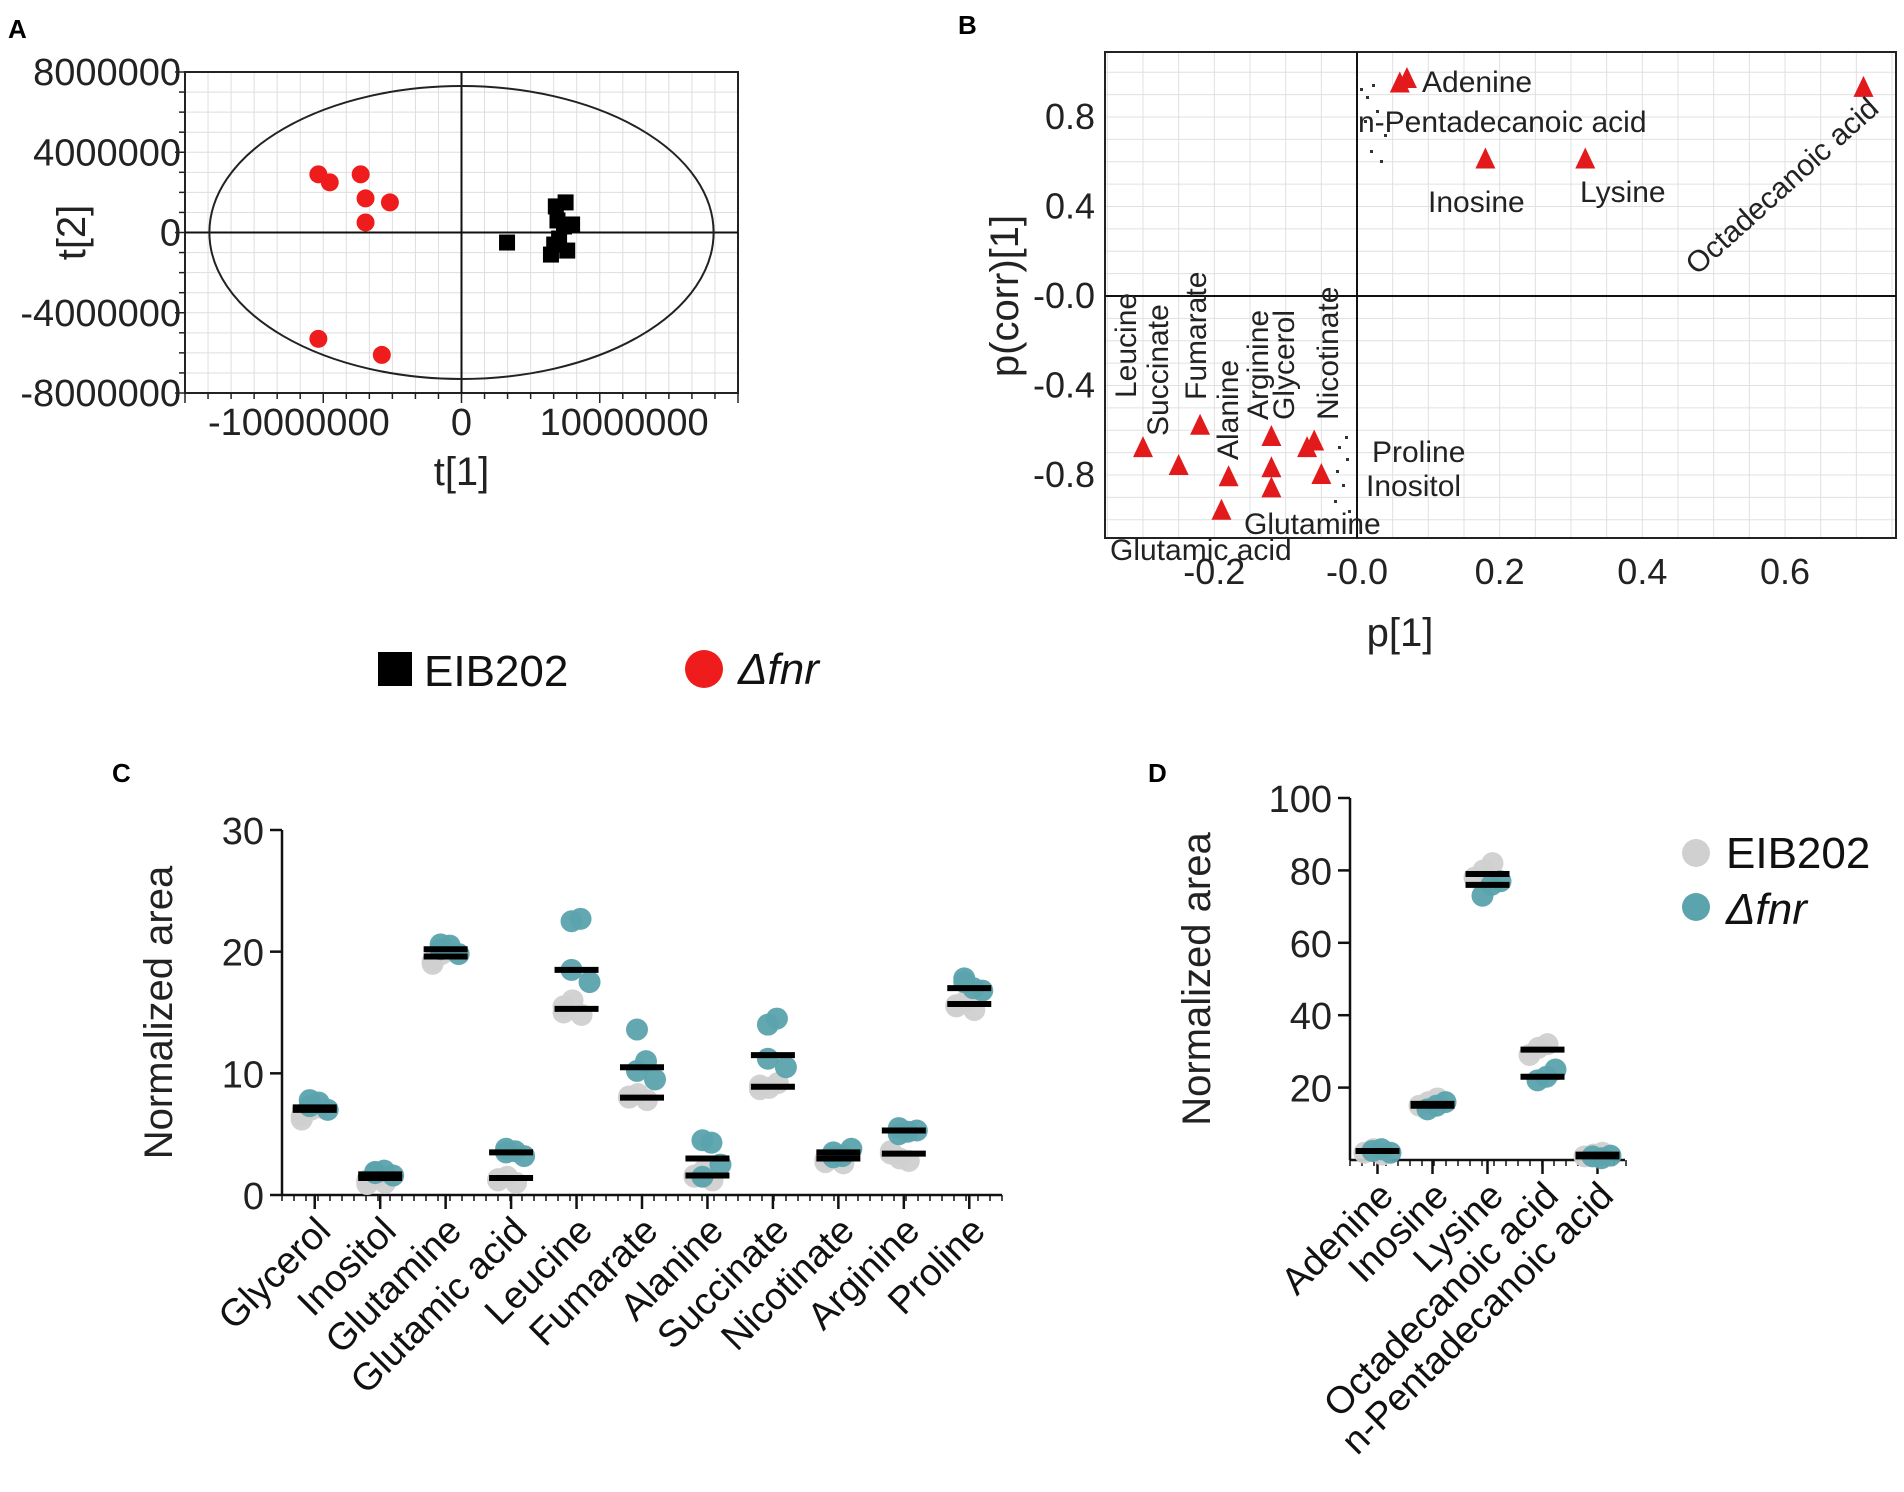 This screenshot has height=1492, width=1904. I want to click on y-tick-label: -0.4, so click(1064, 385).